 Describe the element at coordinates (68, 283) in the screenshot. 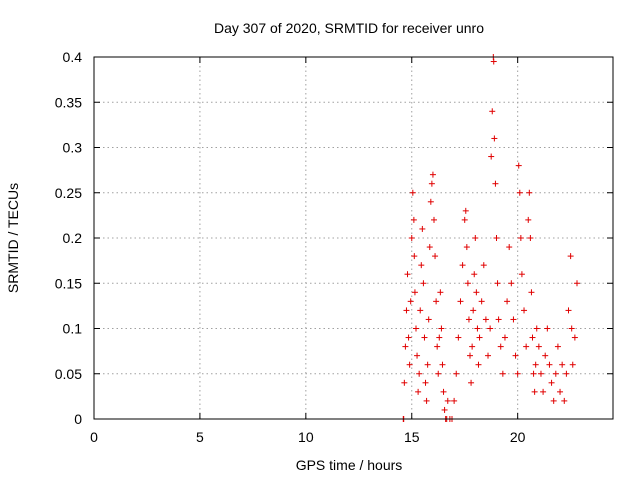

I see `y-tick-label: 0.15` at that location.